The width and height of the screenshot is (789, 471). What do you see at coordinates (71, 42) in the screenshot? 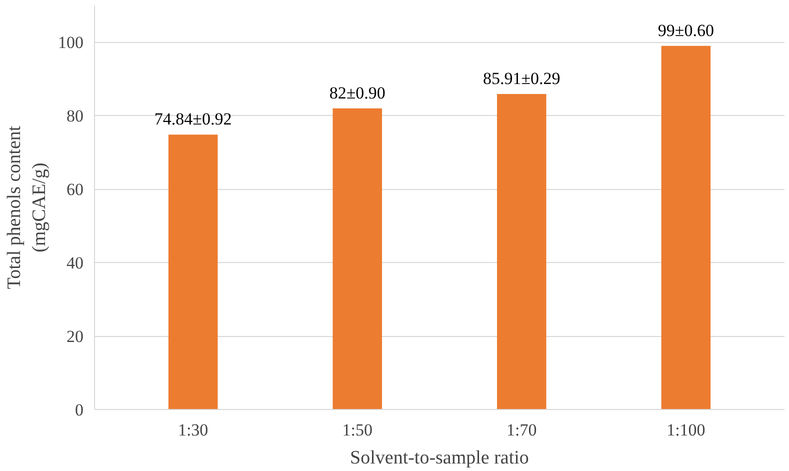
I see `y-tick-label: 100` at bounding box center [71, 42].